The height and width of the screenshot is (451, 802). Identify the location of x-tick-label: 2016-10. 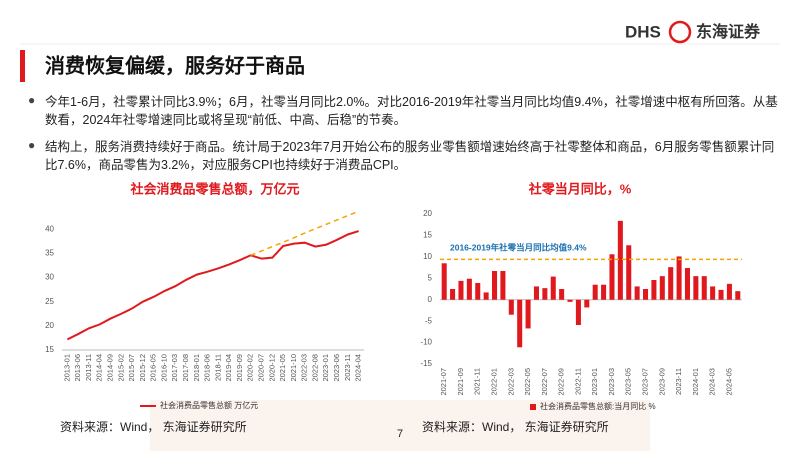
(163, 368).